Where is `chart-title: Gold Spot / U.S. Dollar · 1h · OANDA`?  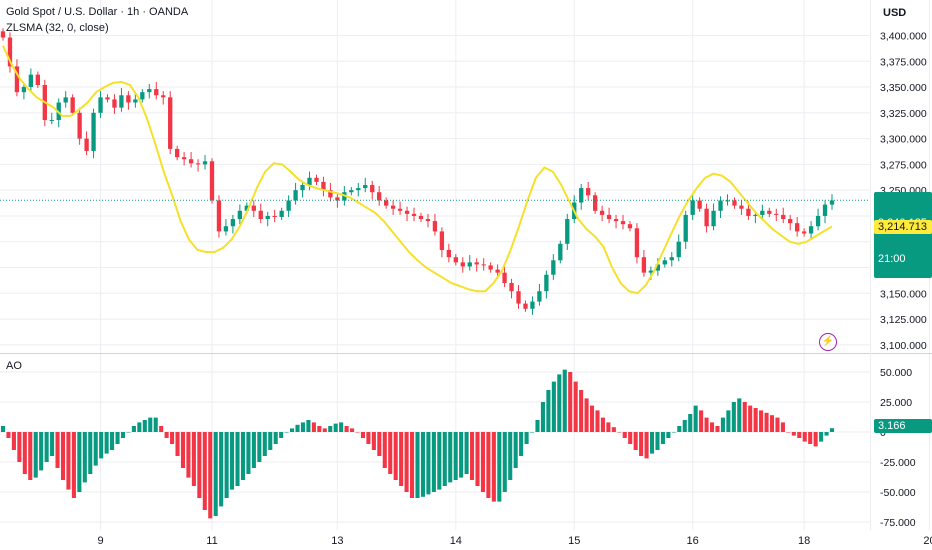 chart-title: Gold Spot / U.S. Dollar · 1h · OANDA is located at coordinates (97, 12).